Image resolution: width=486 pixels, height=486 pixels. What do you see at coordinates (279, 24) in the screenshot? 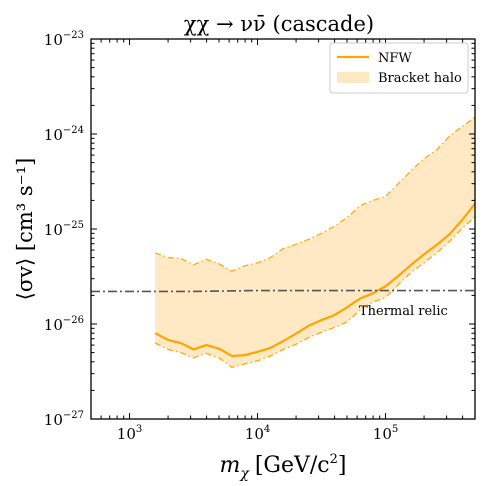
I see `chart-title: χχ → νν̄ (cascade)` at bounding box center [279, 24].